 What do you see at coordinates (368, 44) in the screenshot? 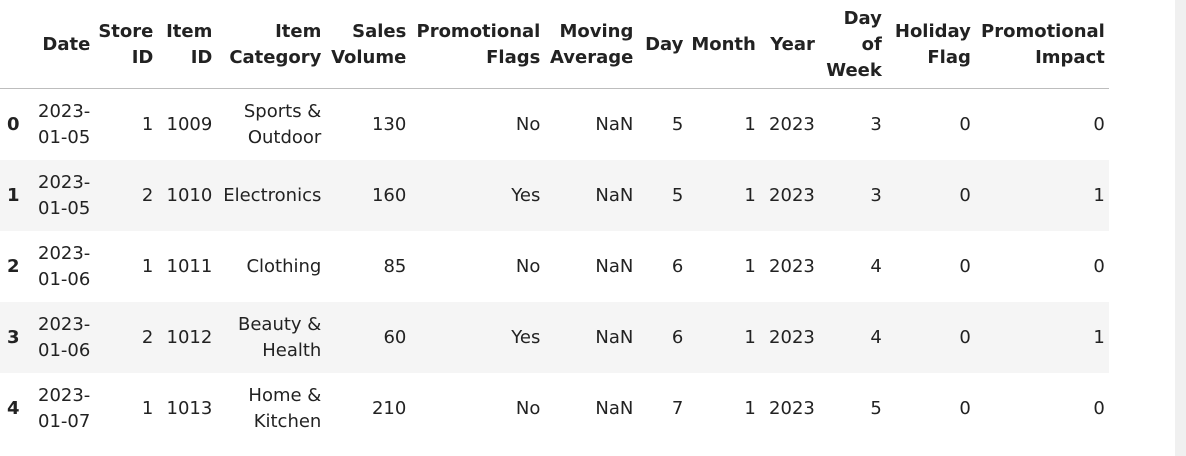
I see `column-header: Sales Volume` at bounding box center [368, 44].